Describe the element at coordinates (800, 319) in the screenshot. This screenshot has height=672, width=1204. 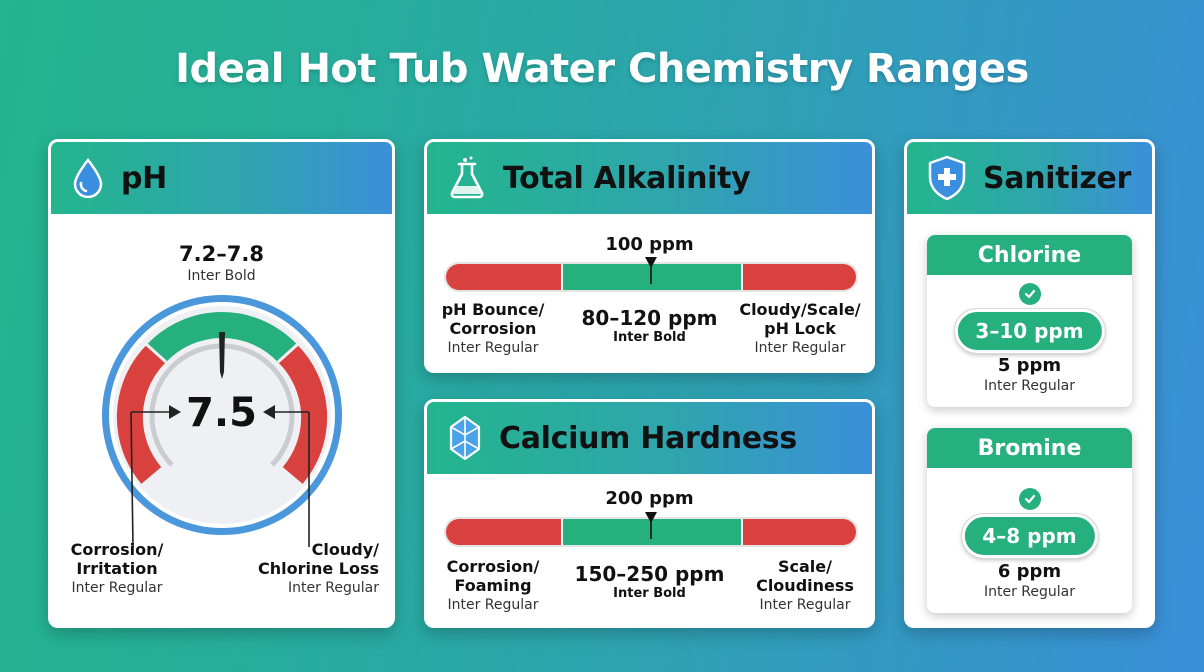
I see `alkalinity-right-label: Cloudy/Scale/ pH Lock` at that location.